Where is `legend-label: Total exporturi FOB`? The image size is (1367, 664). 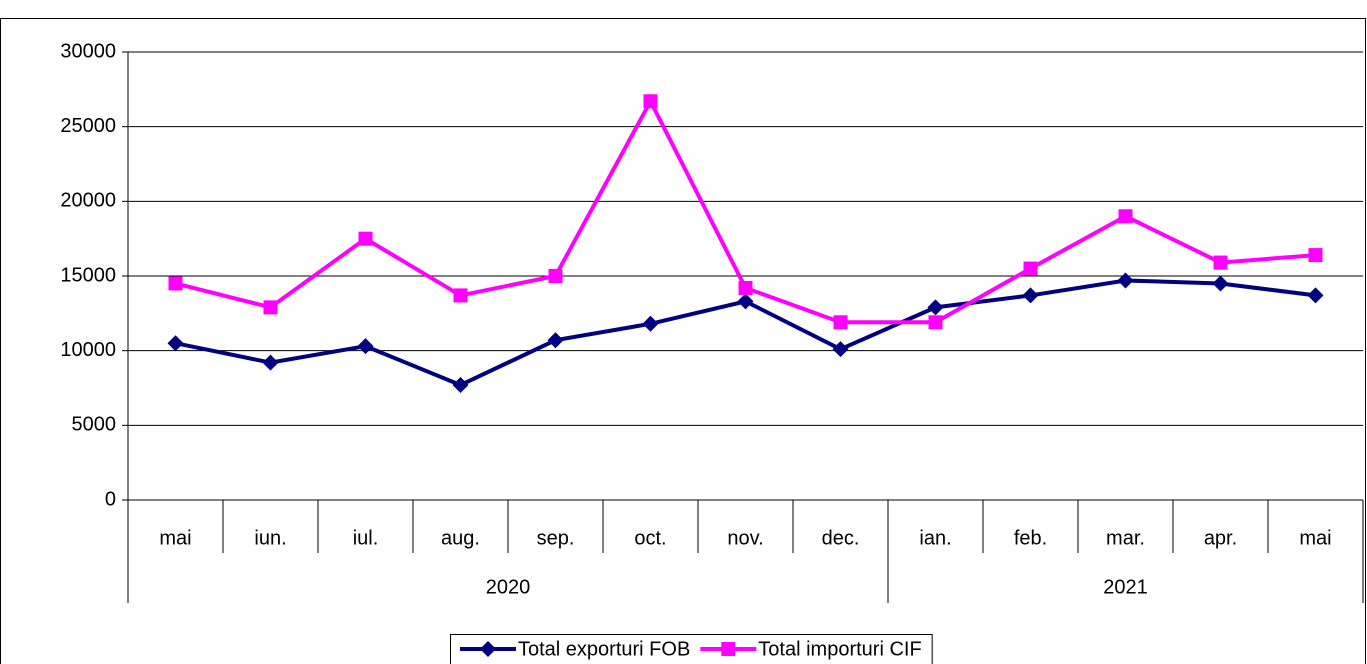
legend-label: Total exporturi FOB is located at coordinates (604, 649).